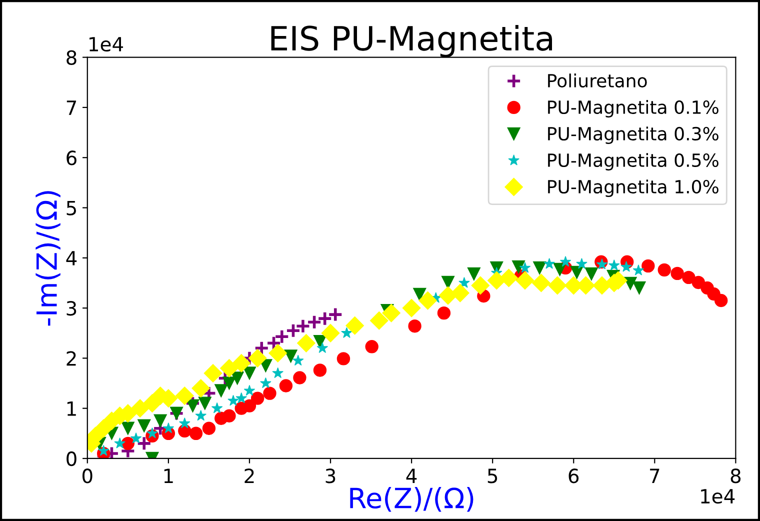 This screenshot has width=760, height=521. Describe the element at coordinates (168, 475) in the screenshot. I see `x-tick-label: 1` at that location.